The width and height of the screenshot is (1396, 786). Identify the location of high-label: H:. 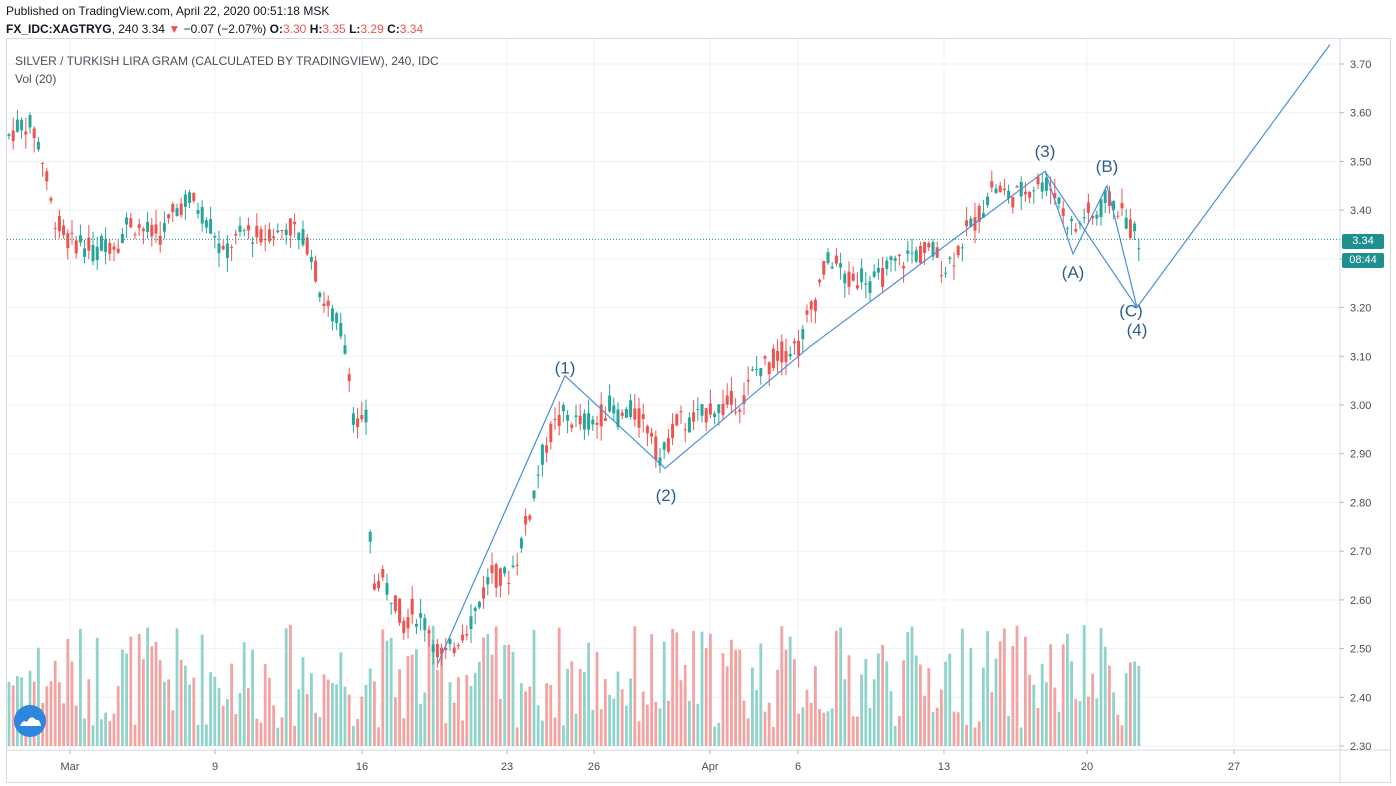
(316, 29).